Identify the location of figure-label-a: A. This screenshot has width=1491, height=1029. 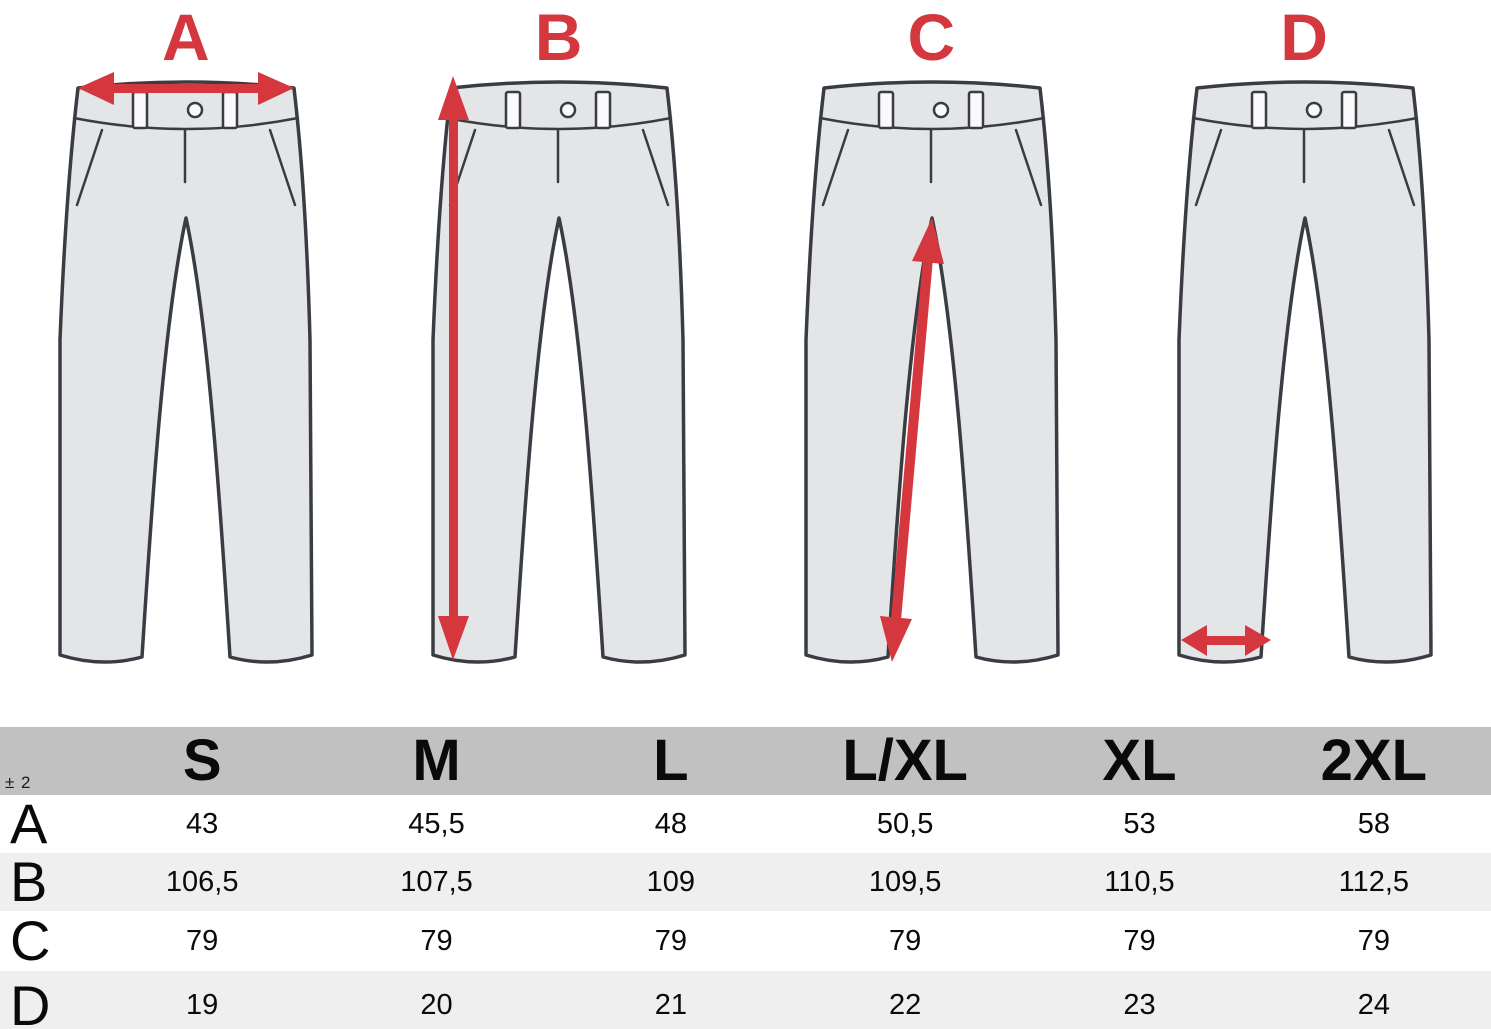
(186, 37).